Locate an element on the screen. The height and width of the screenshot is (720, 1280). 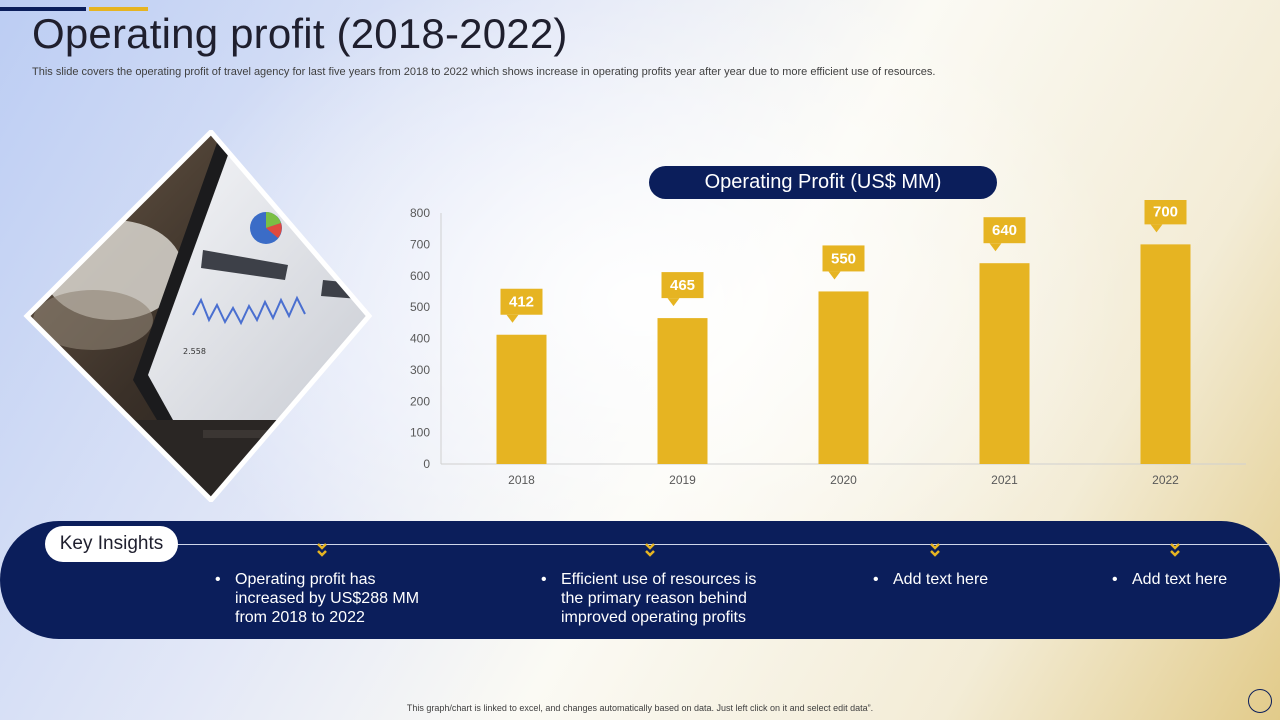
data-label: 412 is located at coordinates (521, 302).